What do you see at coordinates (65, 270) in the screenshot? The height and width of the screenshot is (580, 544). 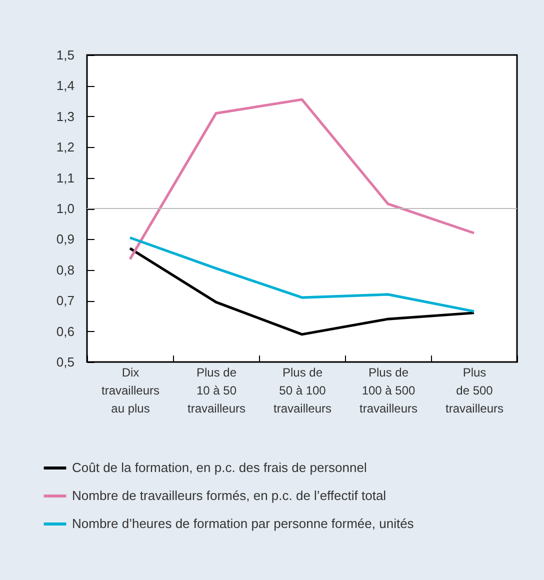 I see `y-tick-label: 0,8` at bounding box center [65, 270].